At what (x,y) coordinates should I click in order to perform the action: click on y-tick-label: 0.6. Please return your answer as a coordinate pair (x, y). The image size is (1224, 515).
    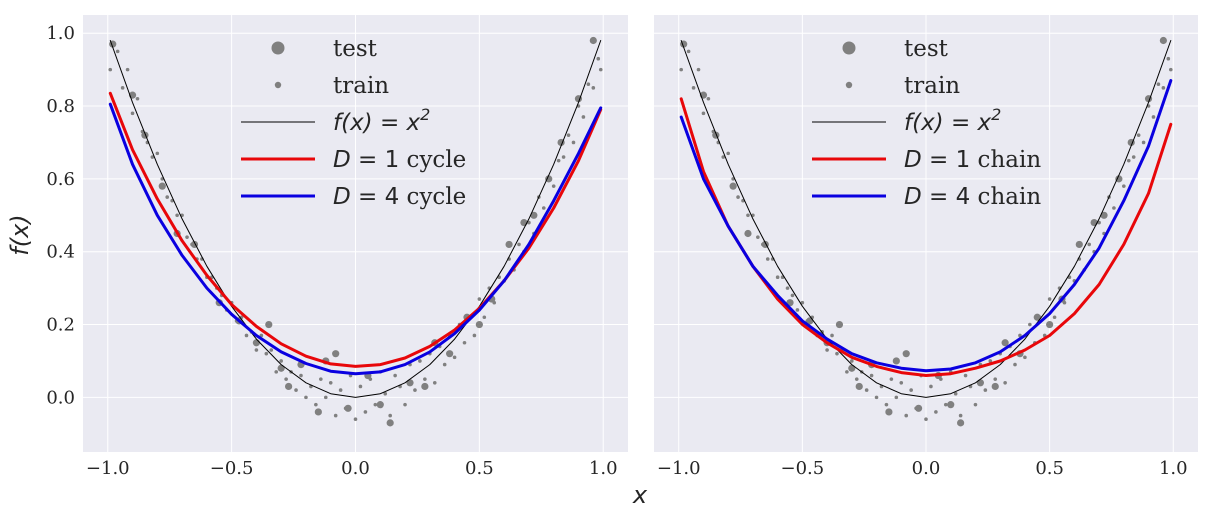
    Looking at the image, I should click on (60, 179).